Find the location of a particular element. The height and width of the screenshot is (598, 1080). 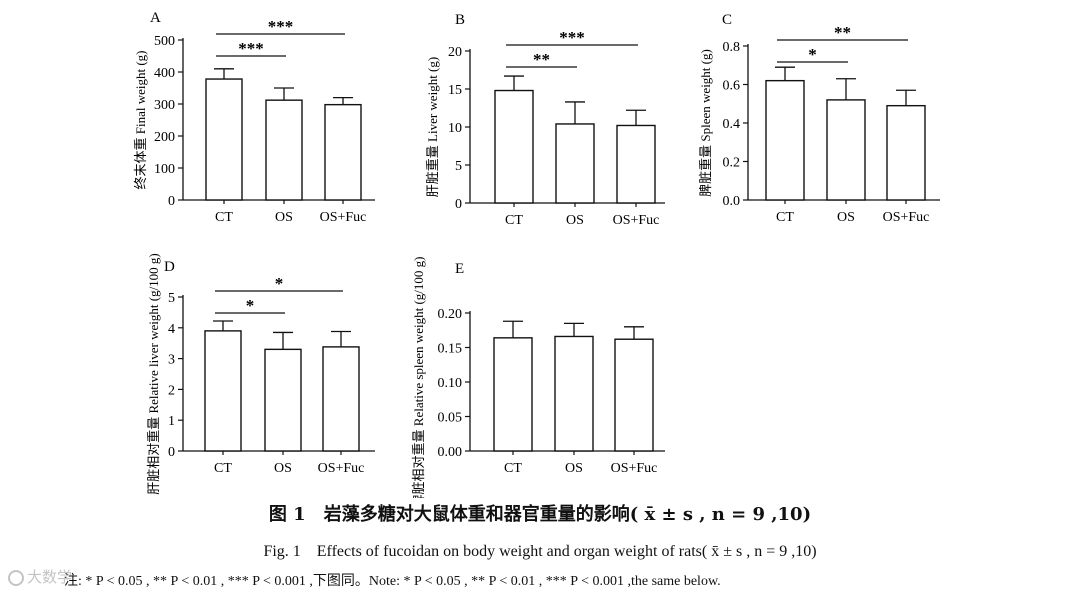

panel-a-label: A is located at coordinates (155, 18).